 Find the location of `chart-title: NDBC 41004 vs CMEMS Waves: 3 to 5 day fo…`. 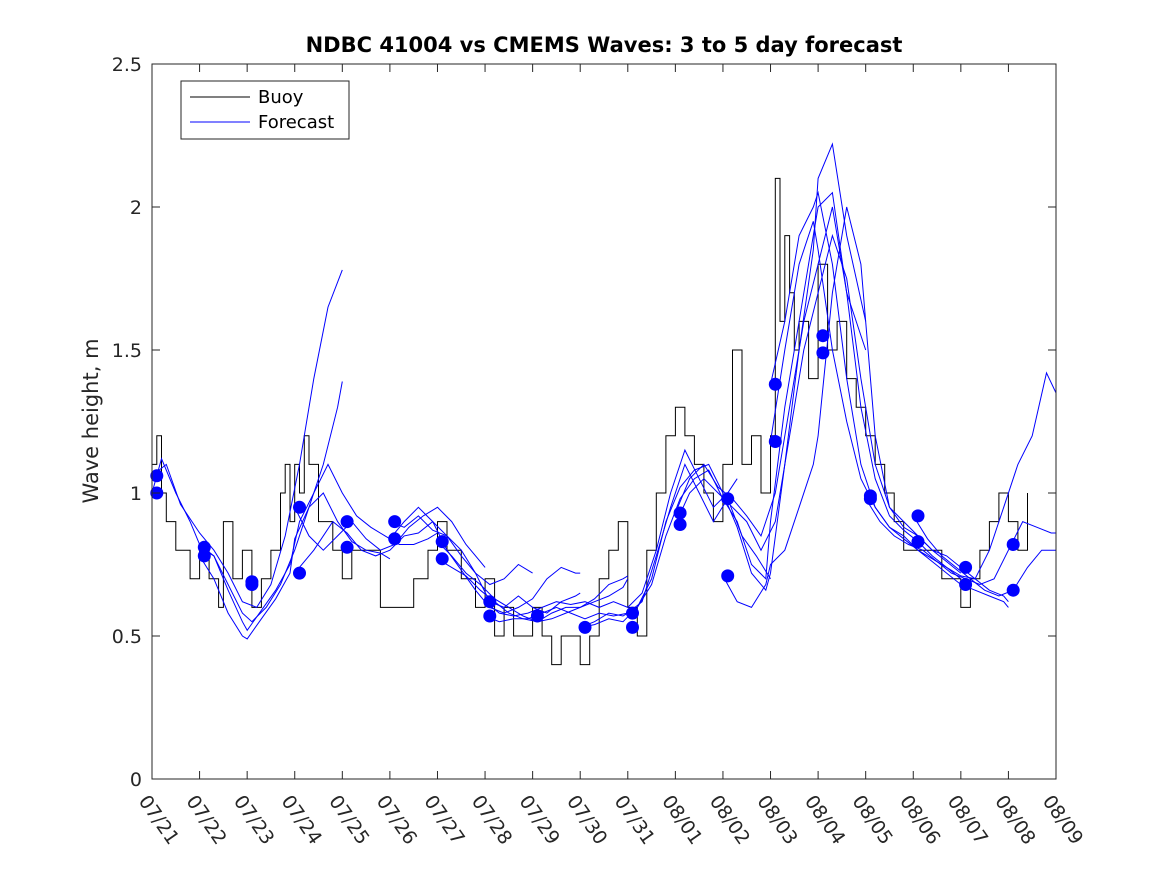

chart-title: NDBC 41004 vs CMEMS Waves: 3 to 5 day fo… is located at coordinates (604, 45).